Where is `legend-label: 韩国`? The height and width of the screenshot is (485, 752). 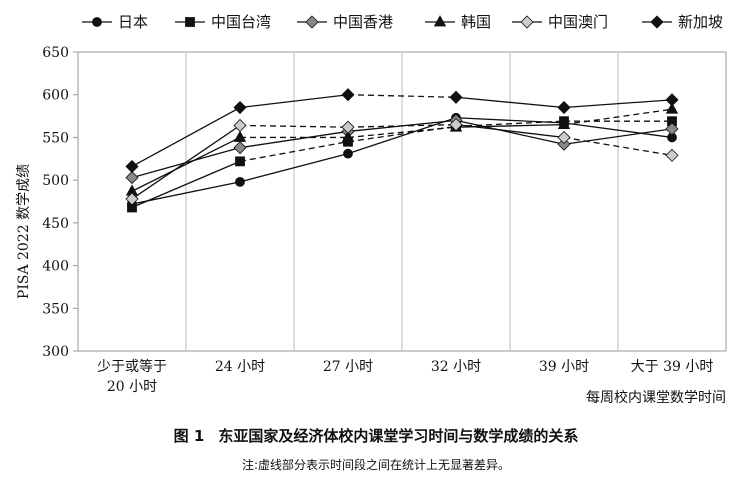
legend-label: 韩国 is located at coordinates (476, 22).